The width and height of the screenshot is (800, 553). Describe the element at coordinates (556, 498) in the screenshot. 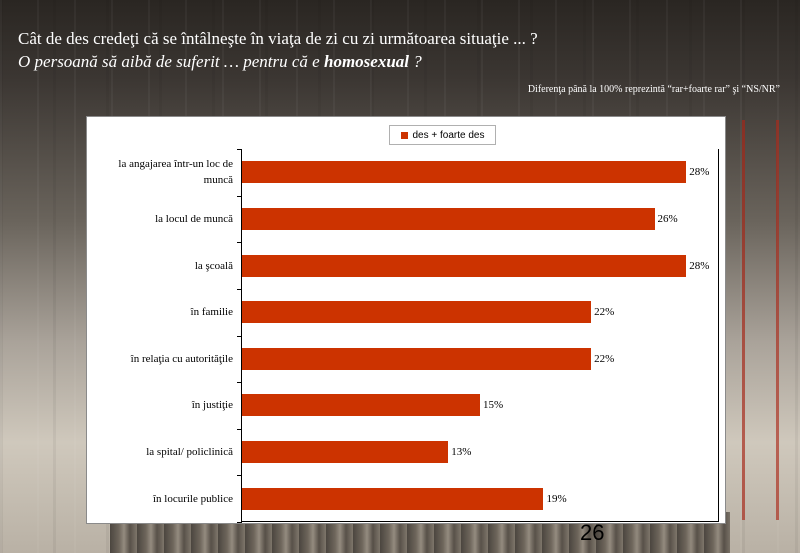

I see `value-label: 19%` at that location.